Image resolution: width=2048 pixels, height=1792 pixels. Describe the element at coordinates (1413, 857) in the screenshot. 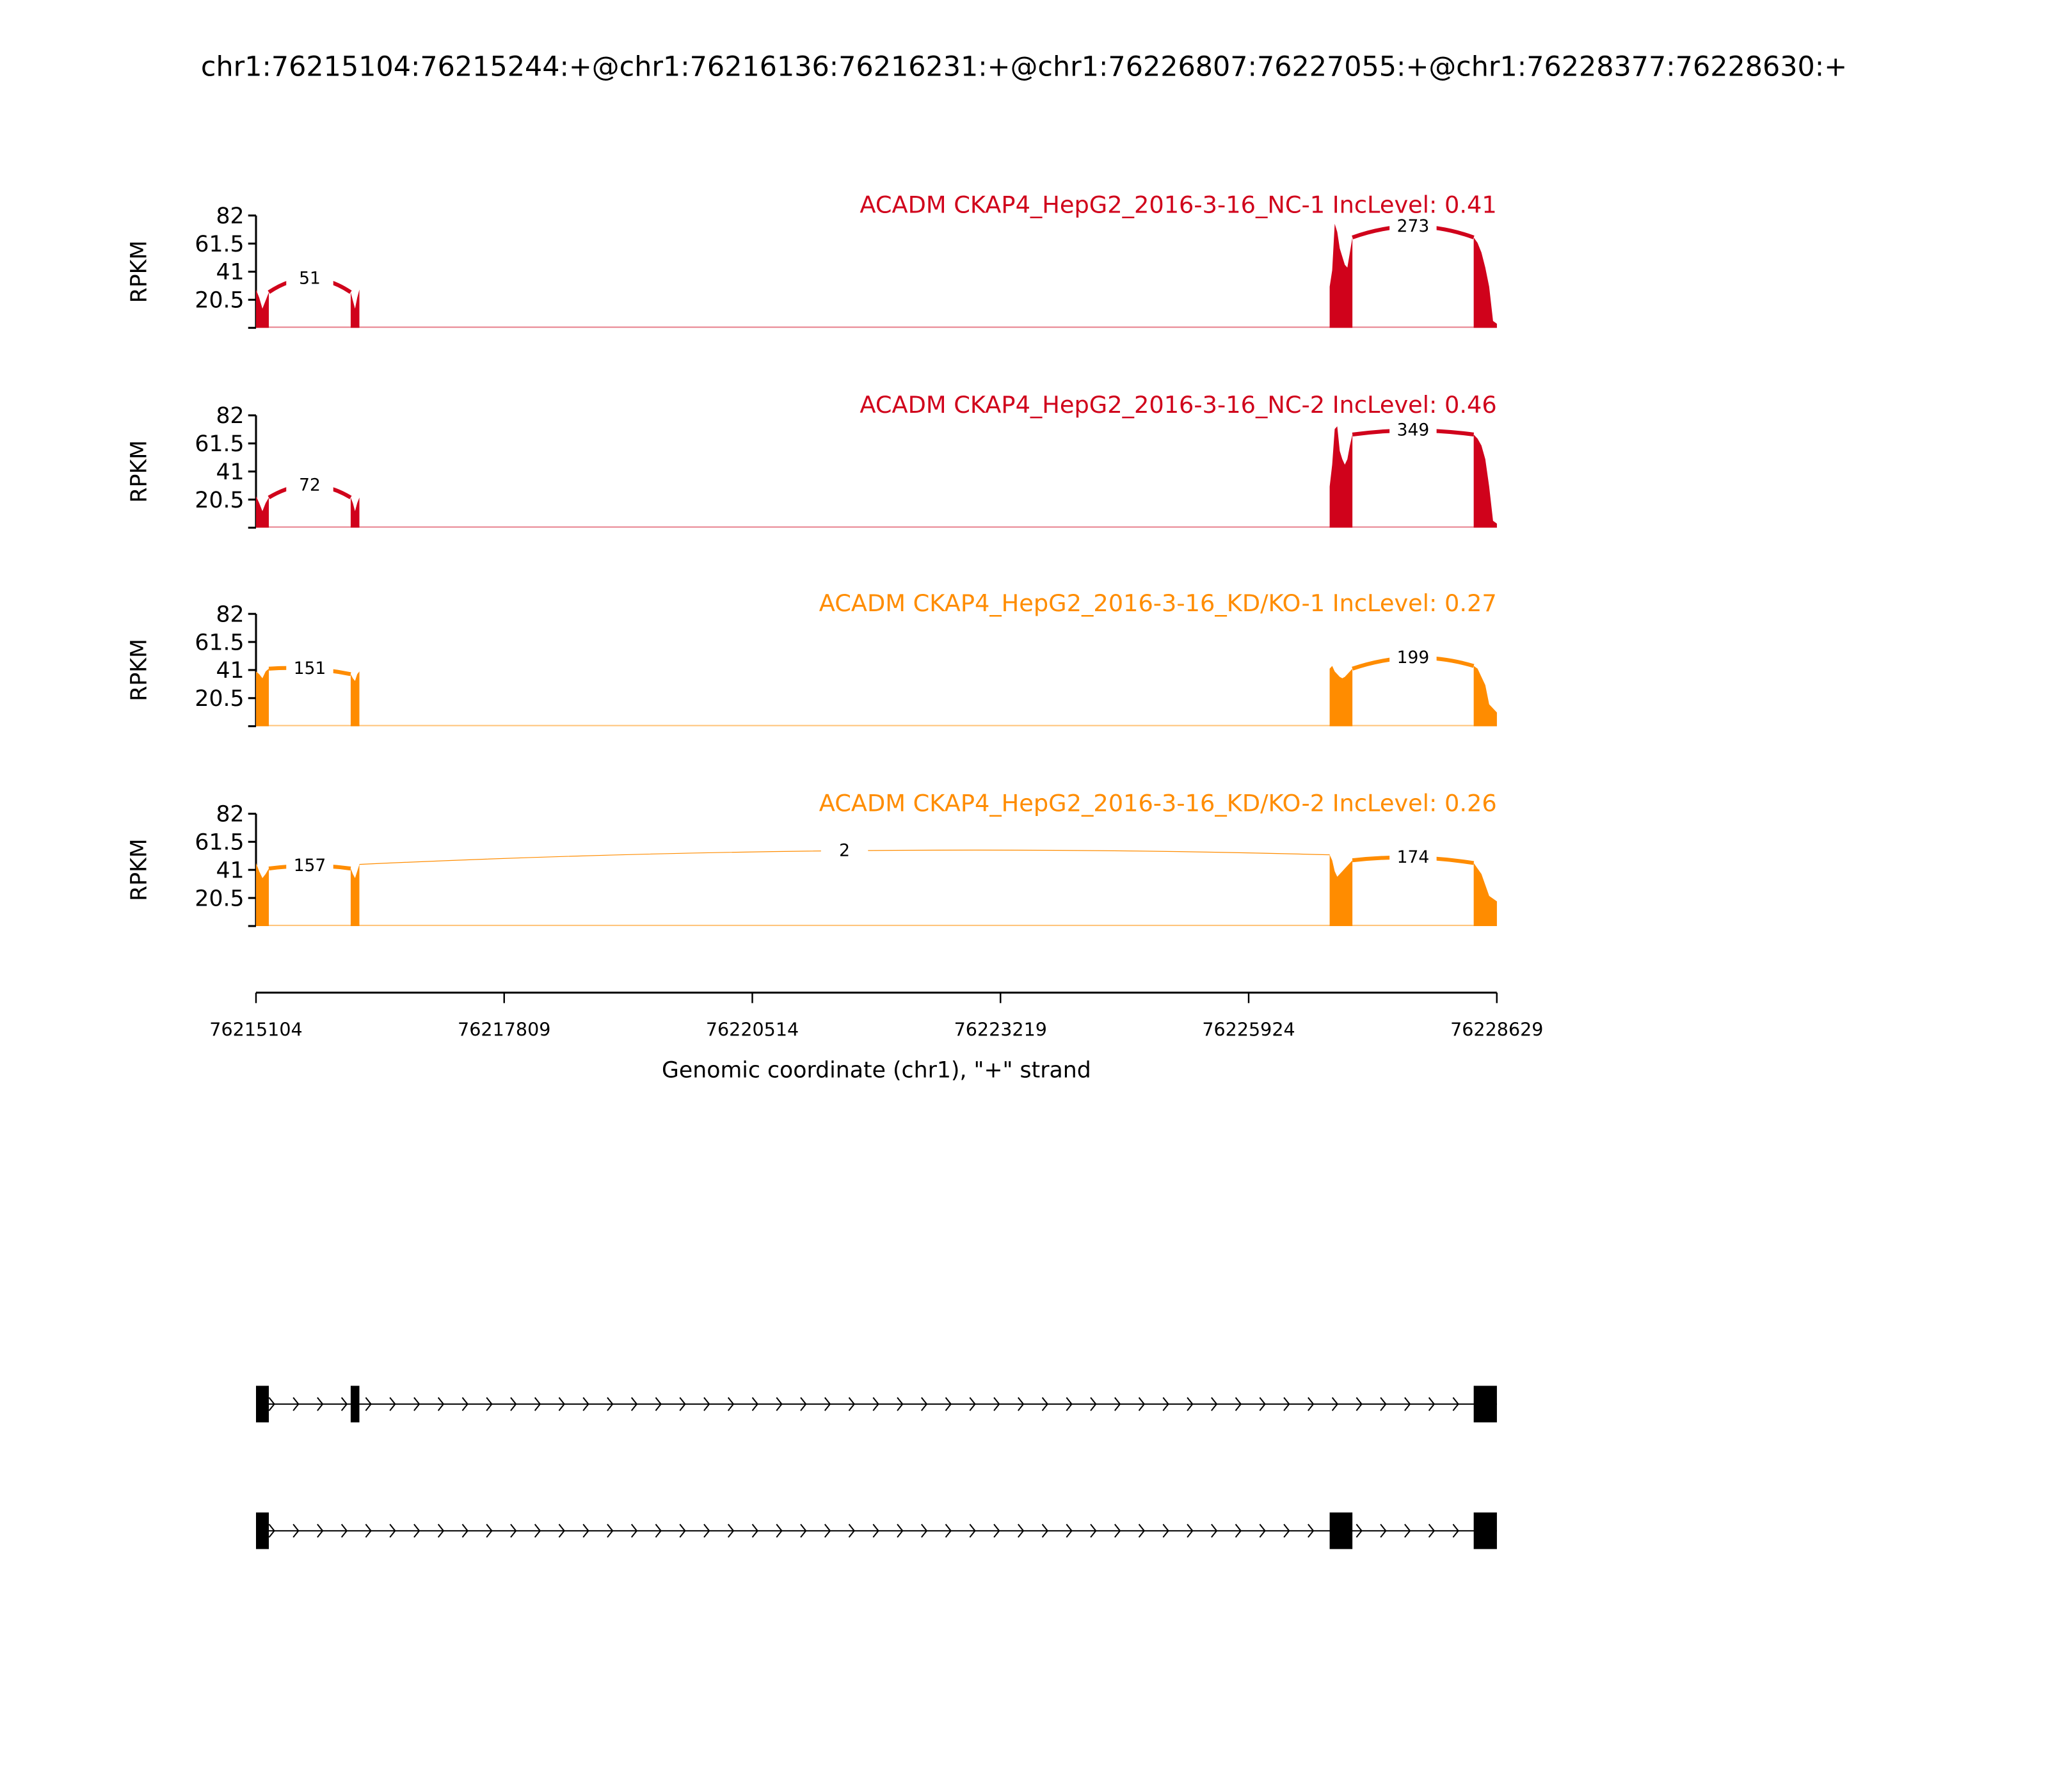

I see `junction-count: 174` at that location.